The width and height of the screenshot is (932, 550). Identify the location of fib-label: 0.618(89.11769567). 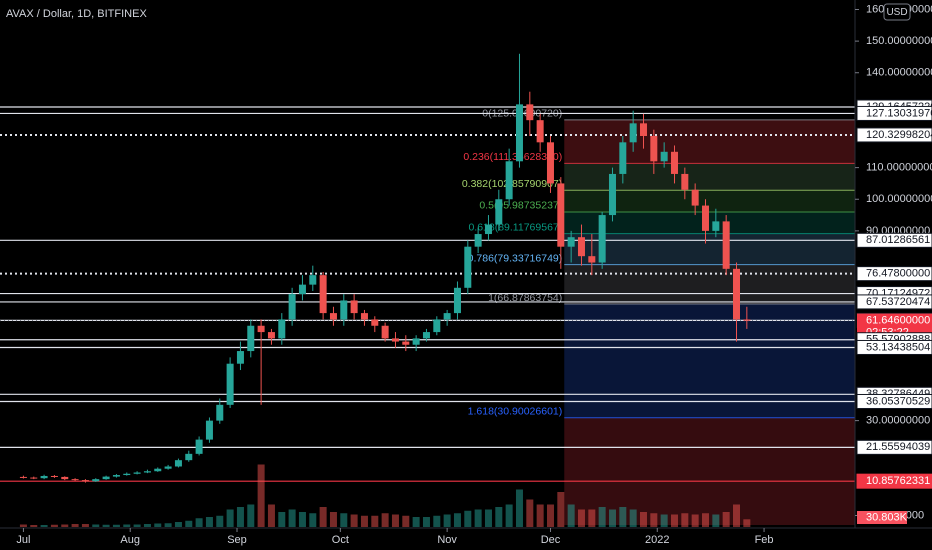
(515, 227).